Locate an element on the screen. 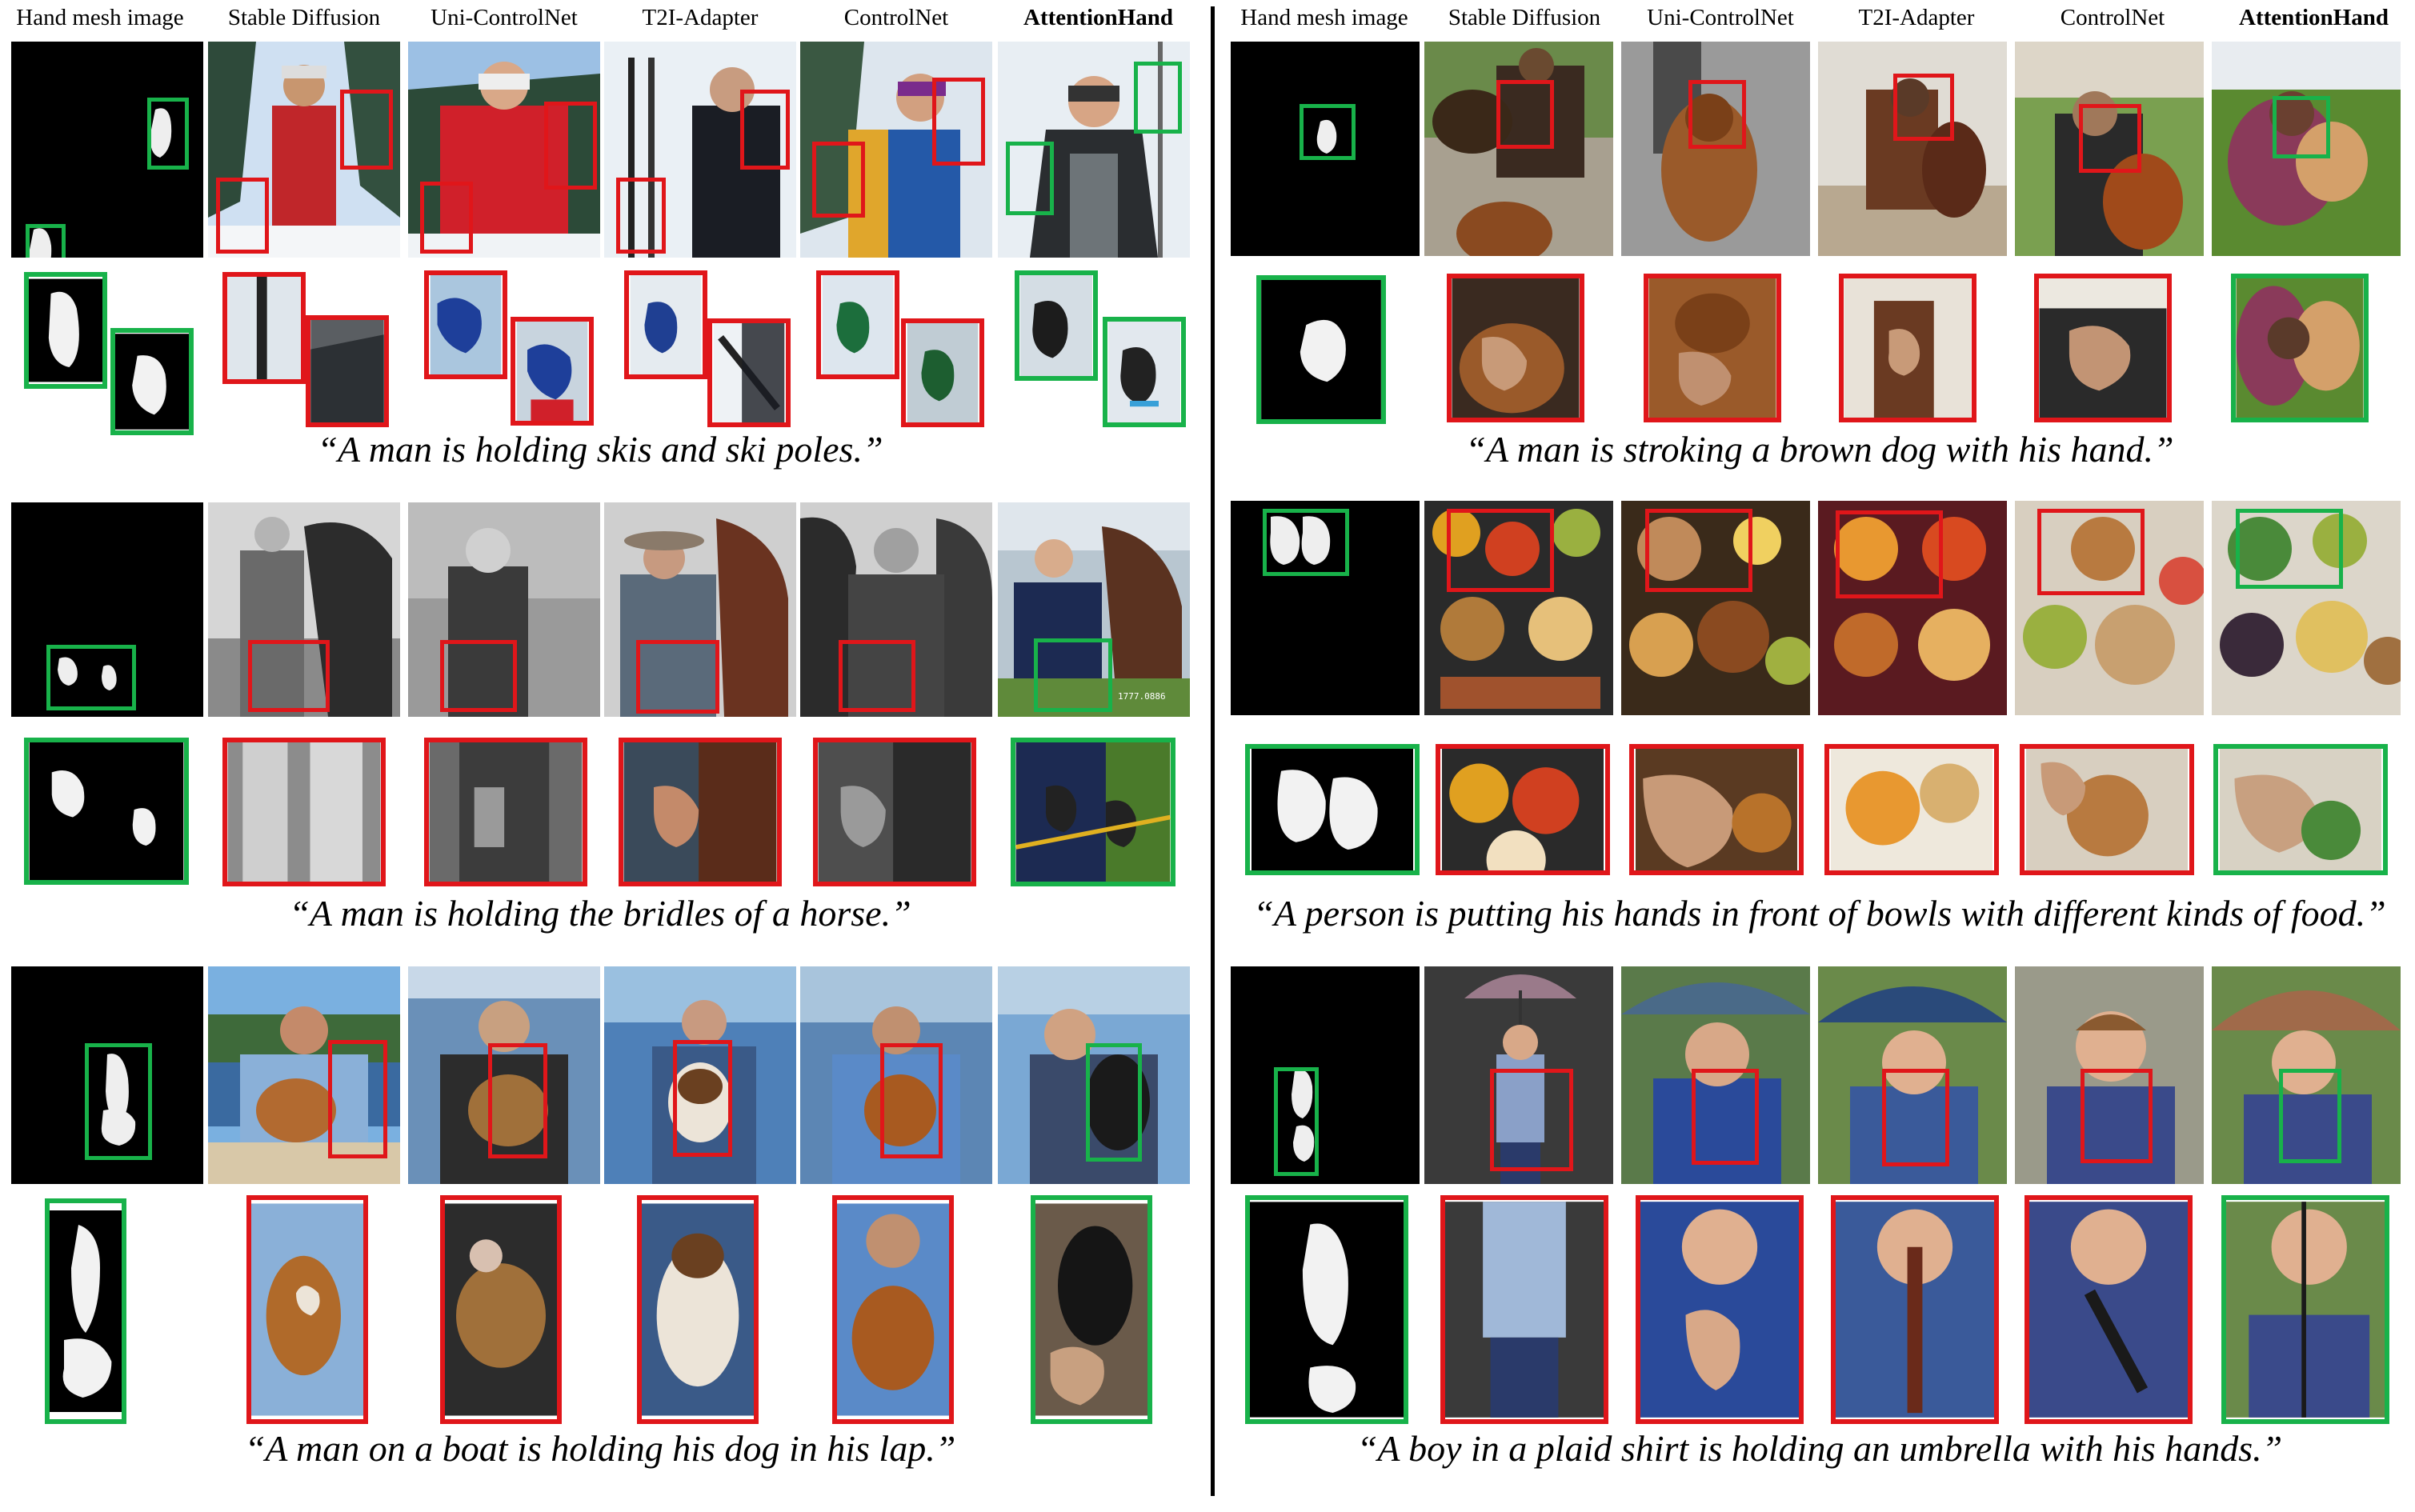 Image resolution: width=2415 pixels, height=1512 pixels. panel-divider is located at coordinates (1213, 751).